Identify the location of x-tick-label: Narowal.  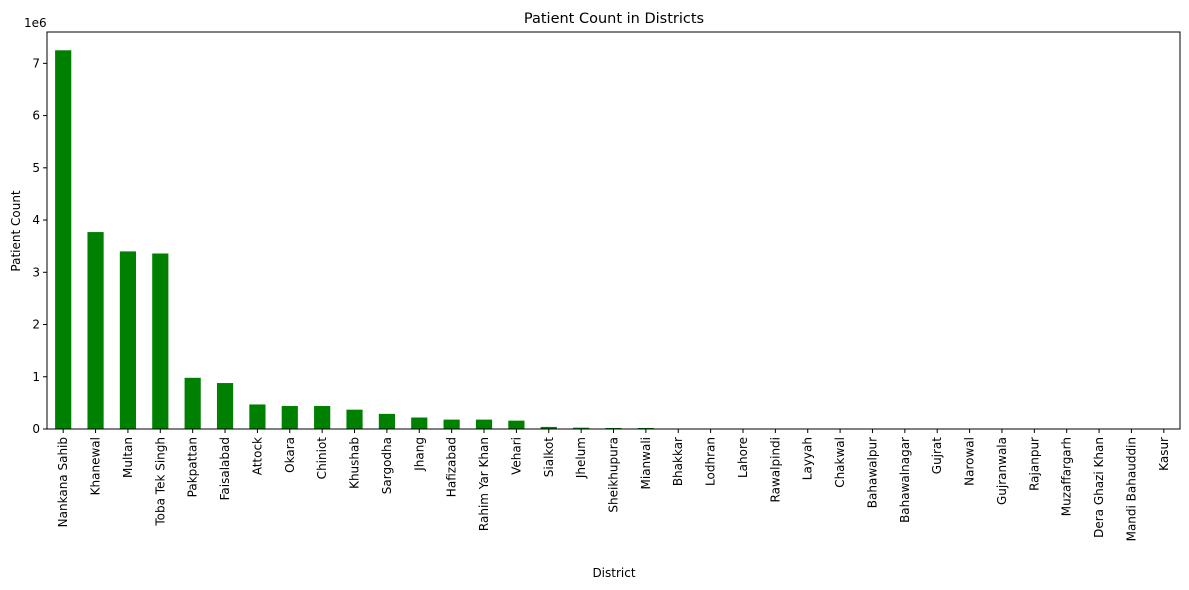
(970, 461).